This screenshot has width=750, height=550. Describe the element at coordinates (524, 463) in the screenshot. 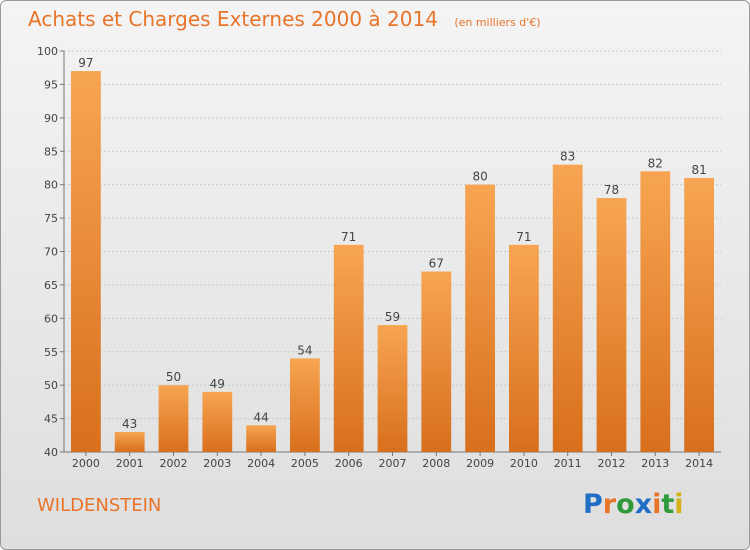

I see `x-tick-label: 2010` at that location.